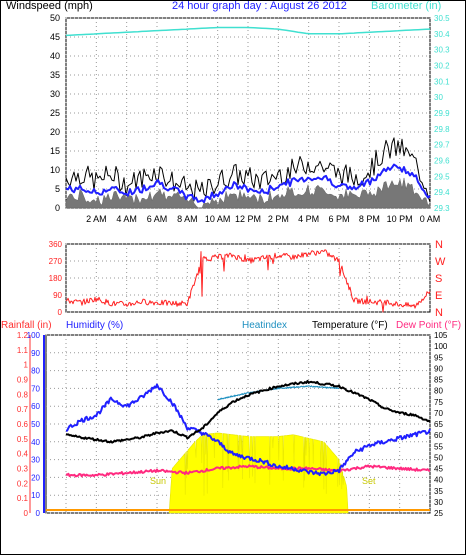 Image resolution: width=466 pixels, height=555 pixels. Describe the element at coordinates (442, 81) in the screenshot. I see `barometer-y-tick: 30.1` at that location.